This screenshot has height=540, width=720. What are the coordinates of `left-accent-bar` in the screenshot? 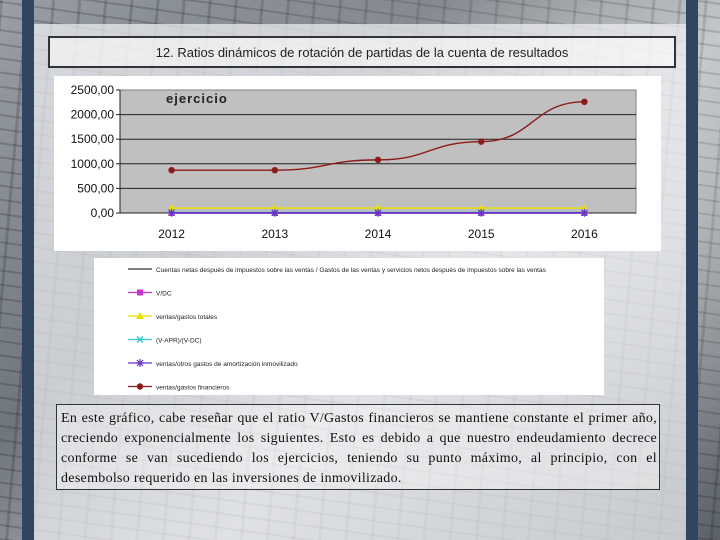 It's located at (28, 270).